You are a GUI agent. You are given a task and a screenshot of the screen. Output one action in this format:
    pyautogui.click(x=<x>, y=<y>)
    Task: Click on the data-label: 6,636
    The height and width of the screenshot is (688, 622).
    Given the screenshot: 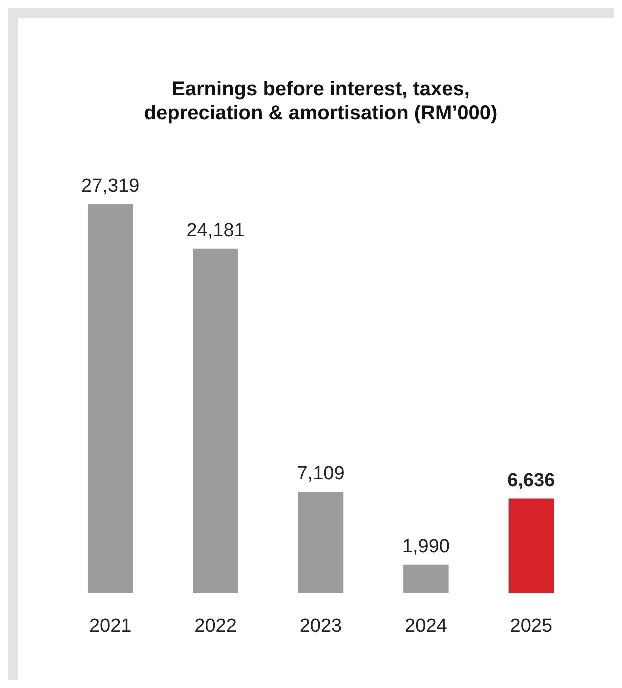 What is the action you would take?
    pyautogui.click(x=532, y=481)
    